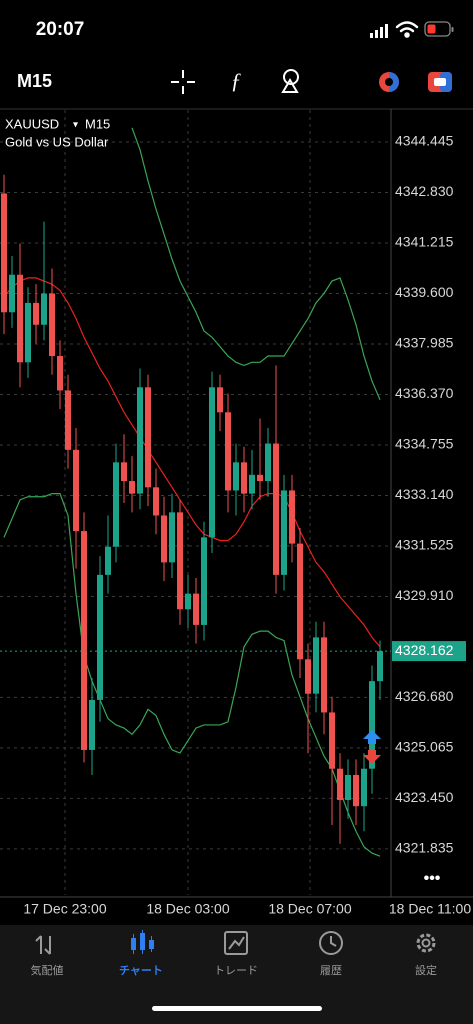 The image size is (473, 1024). Describe the element at coordinates (426, 970) in the screenshot. I see `tab-label: 設定` at that location.